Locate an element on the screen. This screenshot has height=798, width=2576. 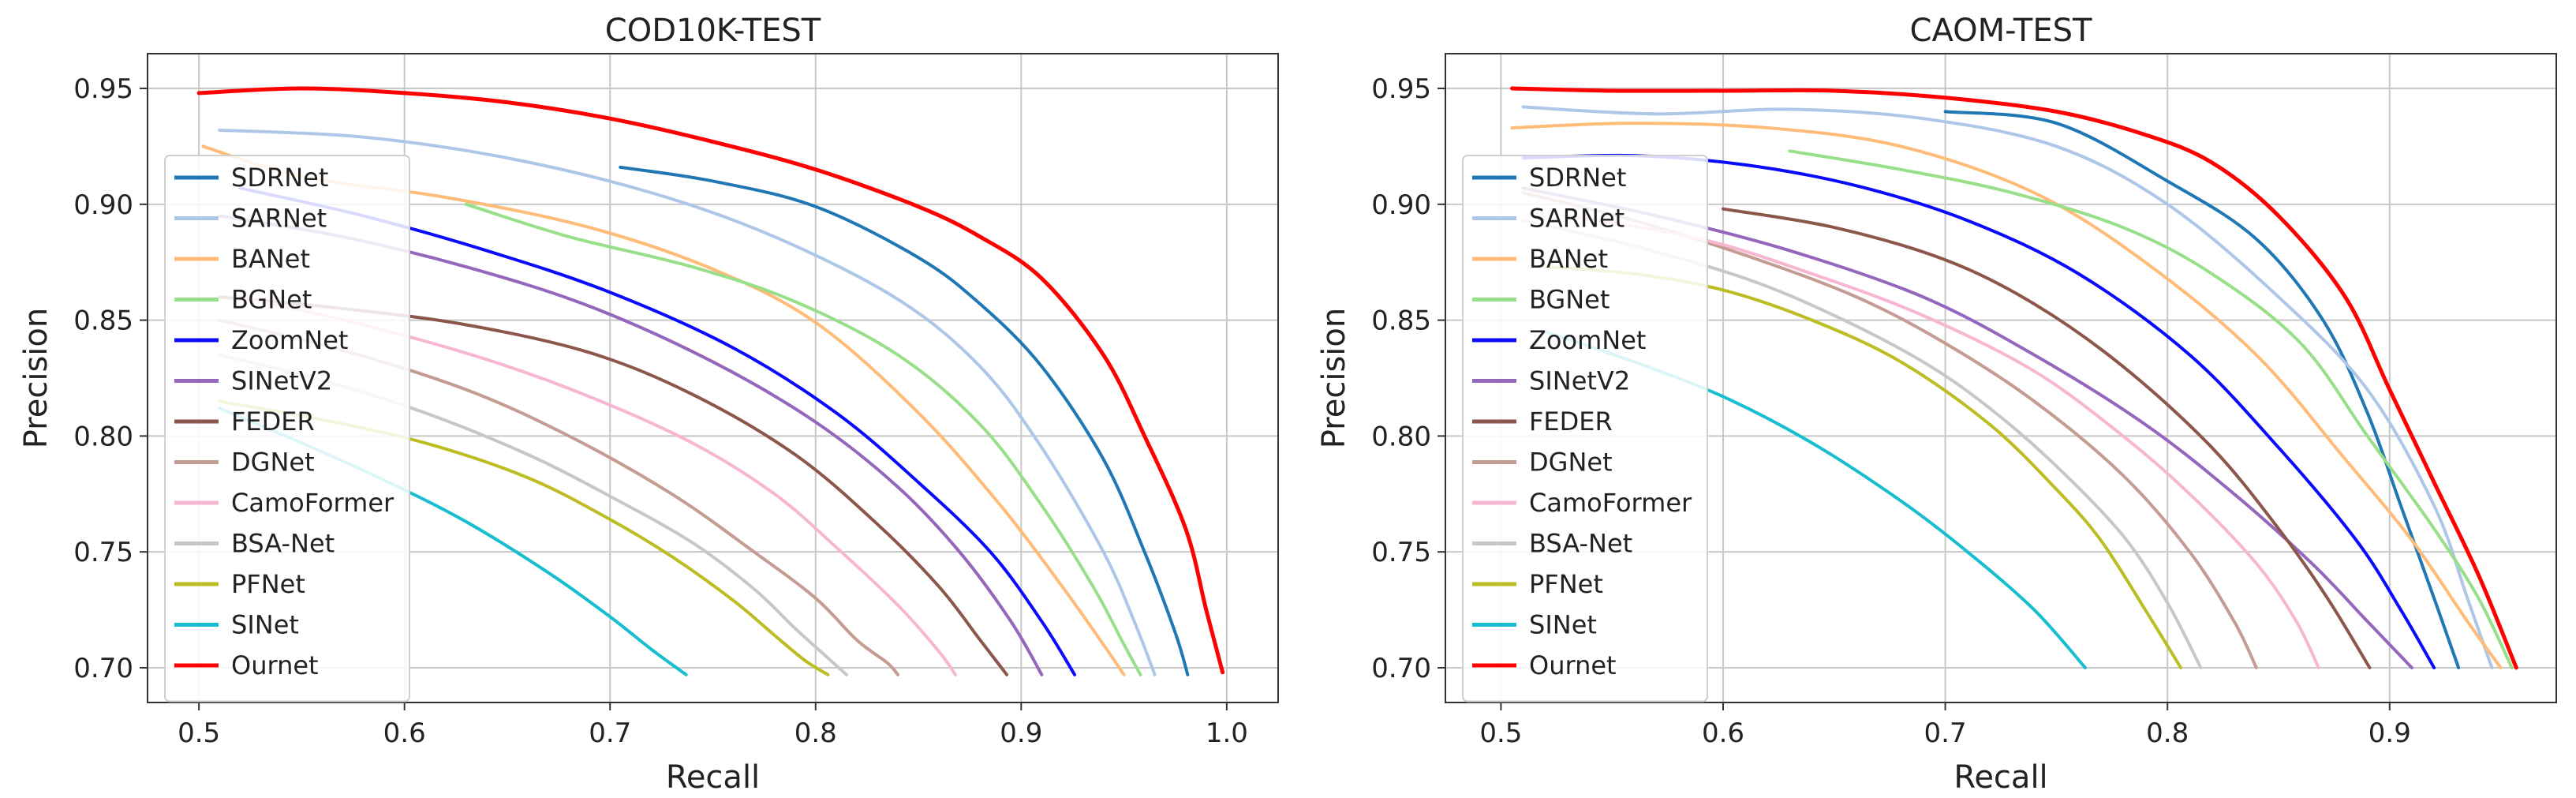
chart-title: COD10K-TEST is located at coordinates (713, 31).